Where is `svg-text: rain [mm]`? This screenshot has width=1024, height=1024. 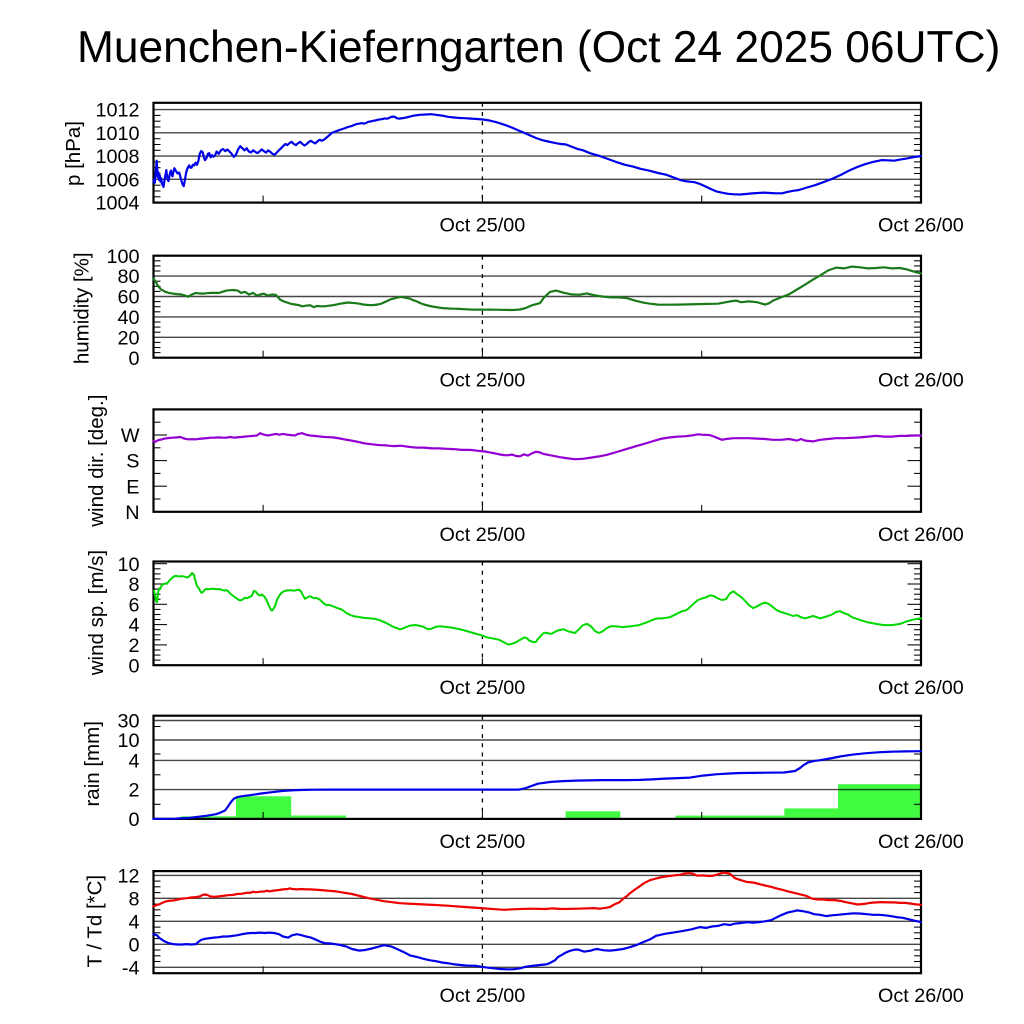 svg-text: rain [mm] is located at coordinates (92, 763).